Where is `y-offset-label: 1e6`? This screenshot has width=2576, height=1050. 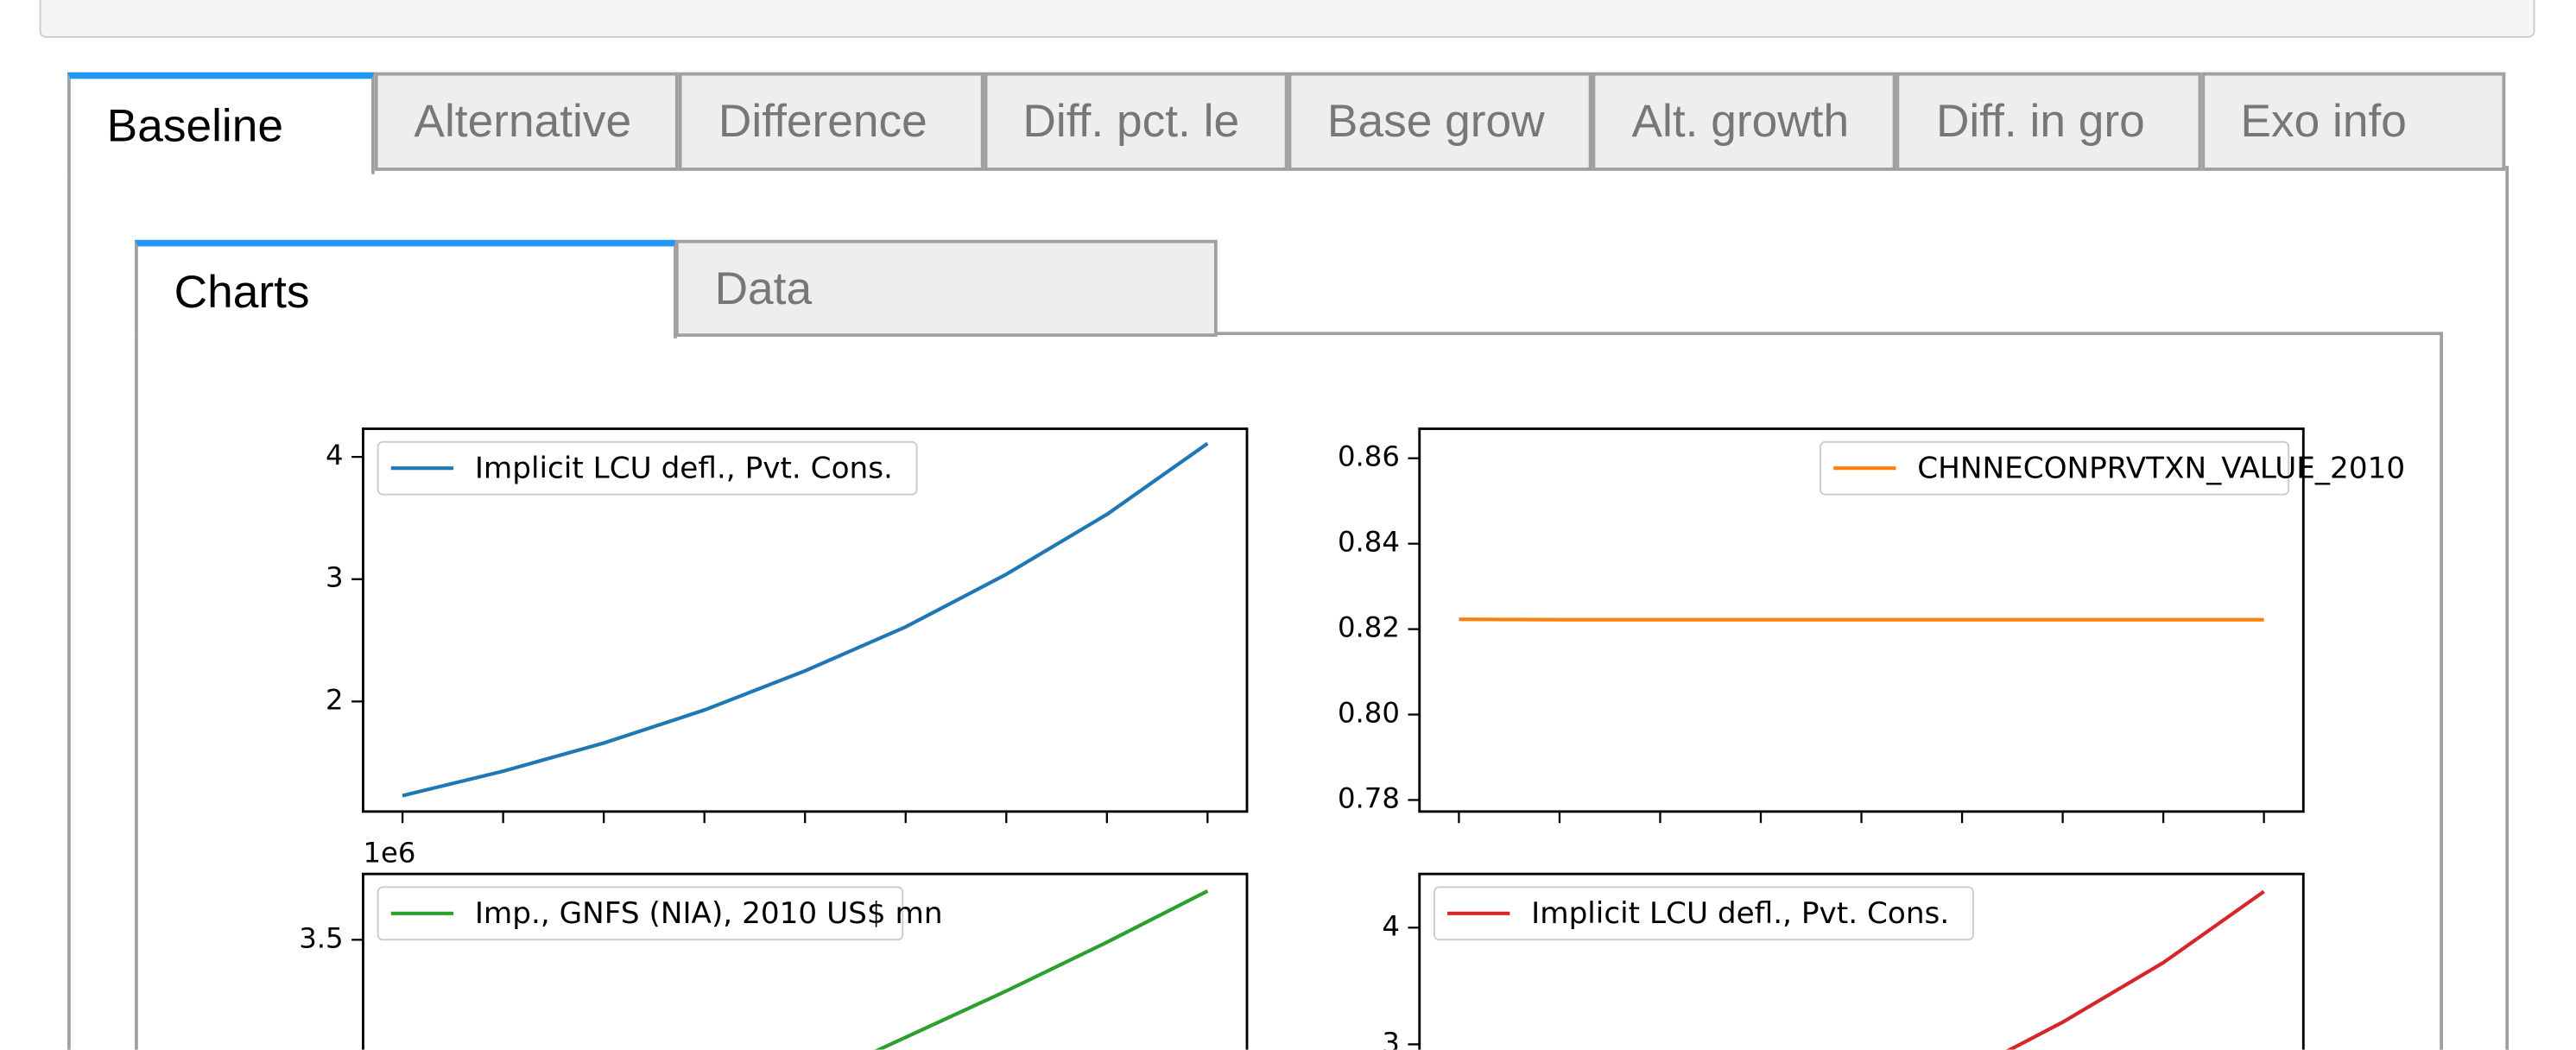 y-offset-label: 1e6 is located at coordinates (389, 852).